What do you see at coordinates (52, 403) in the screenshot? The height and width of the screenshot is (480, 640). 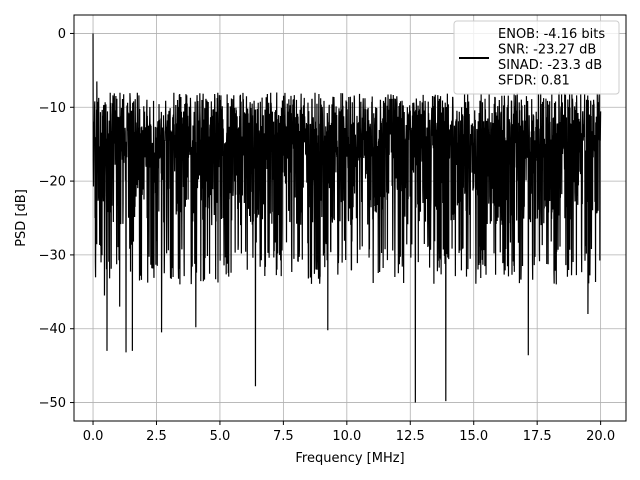 I see `y-tick-label: −50` at bounding box center [52, 403].